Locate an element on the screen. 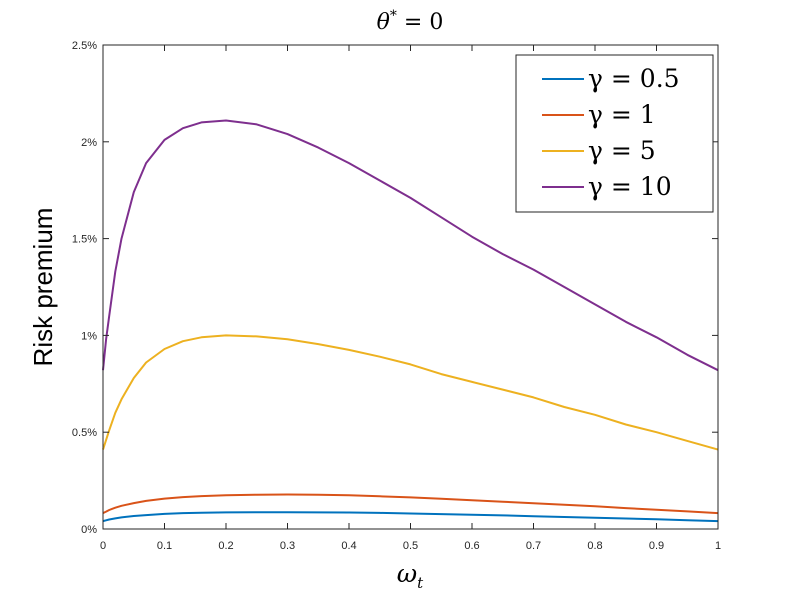 This screenshot has height=595, width=793. y-tick-label: 2% is located at coordinates (89, 143).